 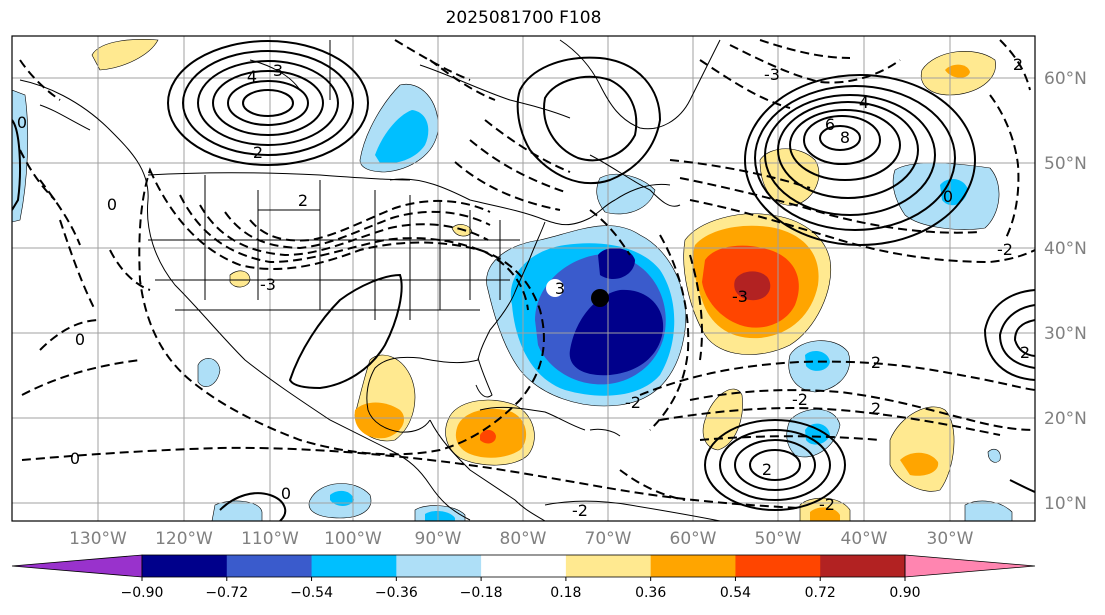 I want to click on lon-label: 40°W, so click(x=864, y=539).